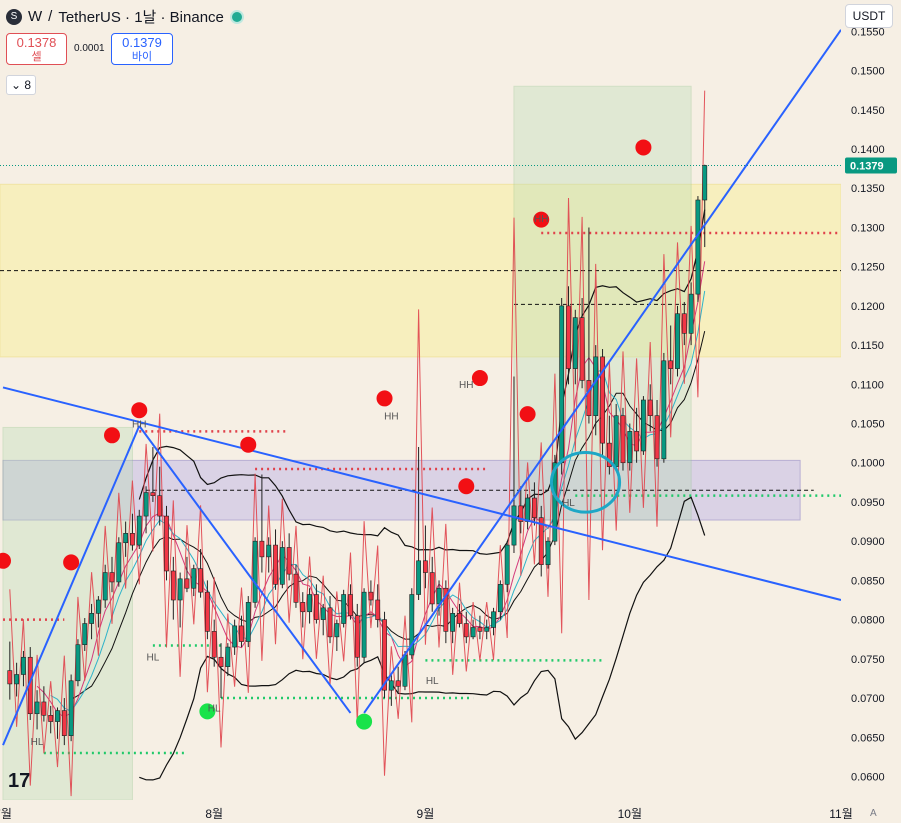  Describe the element at coordinates (868, 581) in the screenshot. I see `price-tick-label: 0.0850` at that location.